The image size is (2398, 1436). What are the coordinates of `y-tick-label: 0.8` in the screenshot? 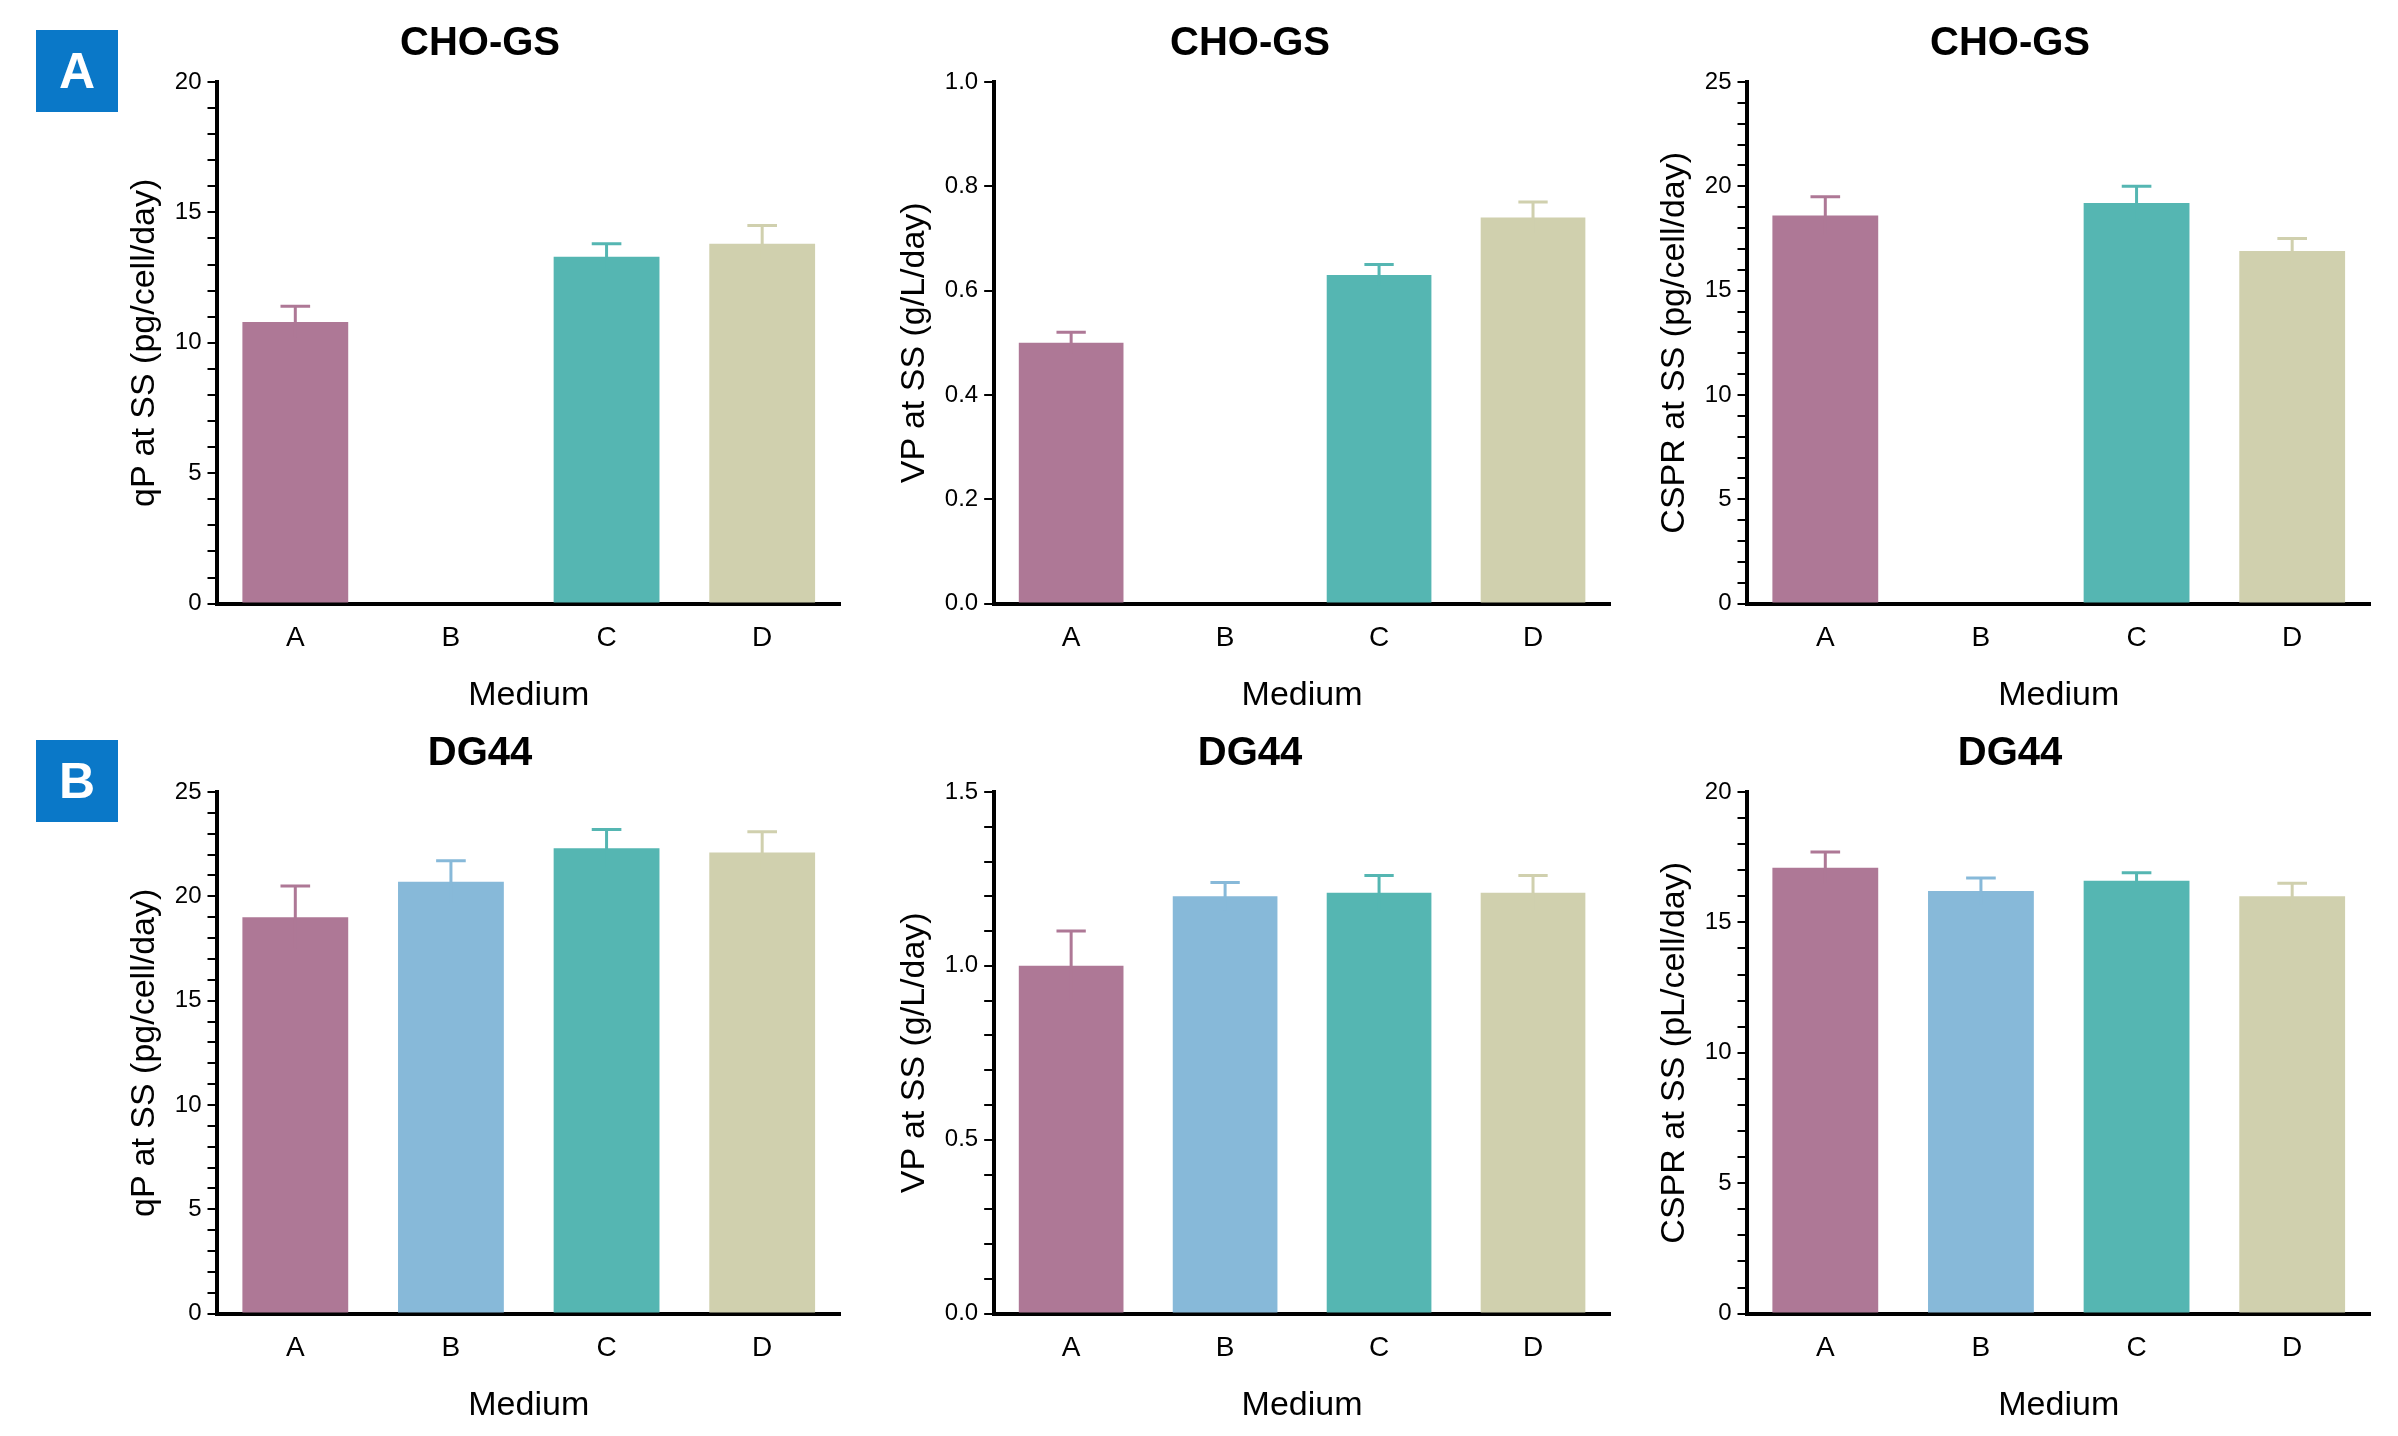 It's located at (961, 184).